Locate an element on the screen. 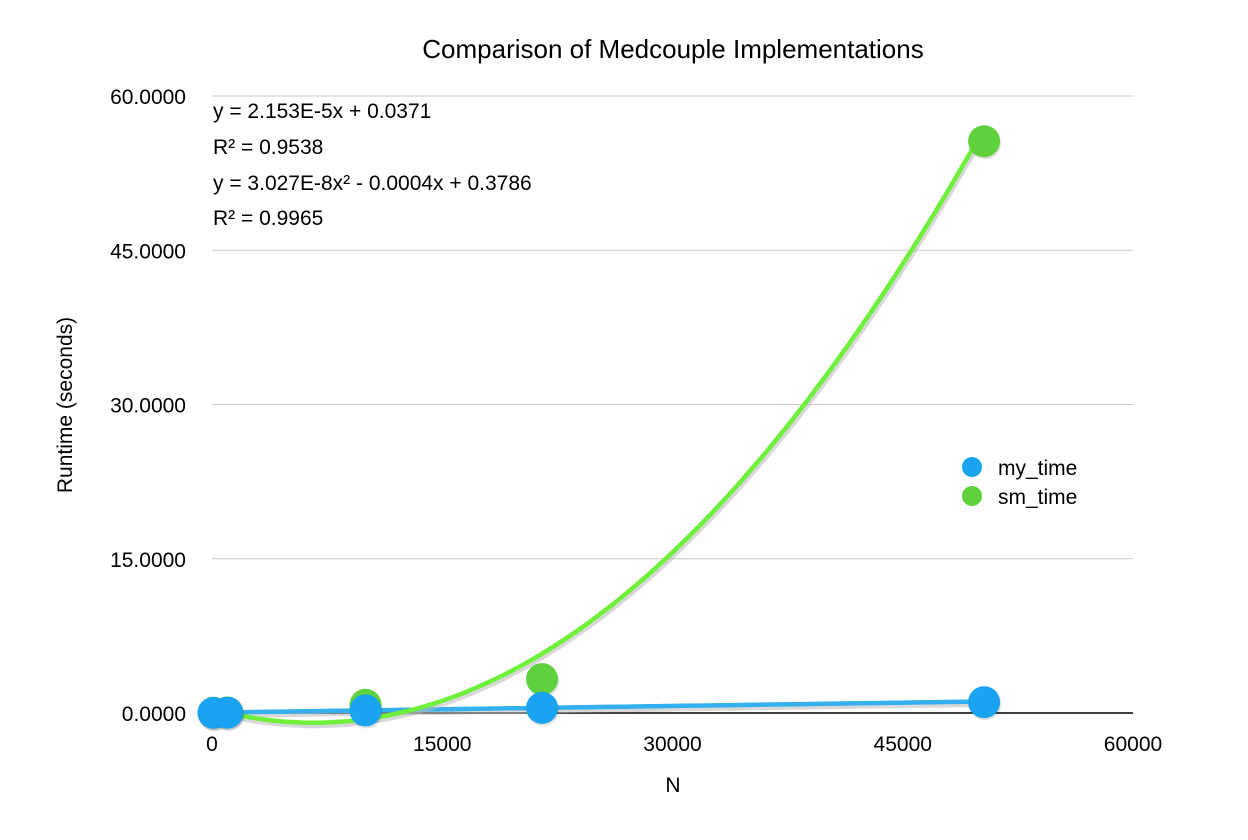 The width and height of the screenshot is (1248, 840). y-tick-label: 30.0000 is located at coordinates (148, 406).